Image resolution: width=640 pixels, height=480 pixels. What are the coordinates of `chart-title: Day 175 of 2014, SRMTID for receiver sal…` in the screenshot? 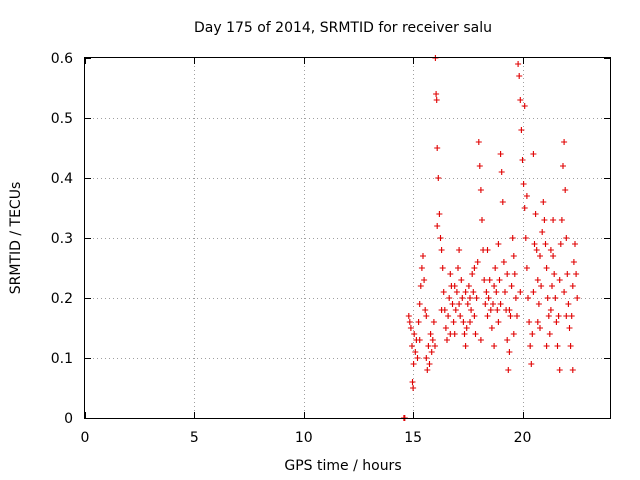 It's located at (343, 28).